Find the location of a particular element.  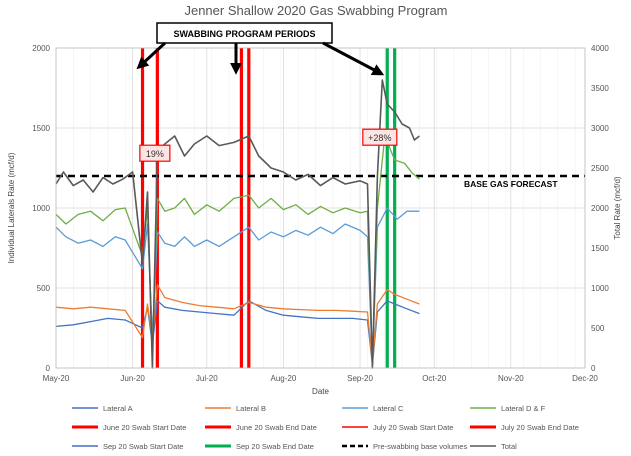

y-tick-label: 1000 is located at coordinates (41, 208).